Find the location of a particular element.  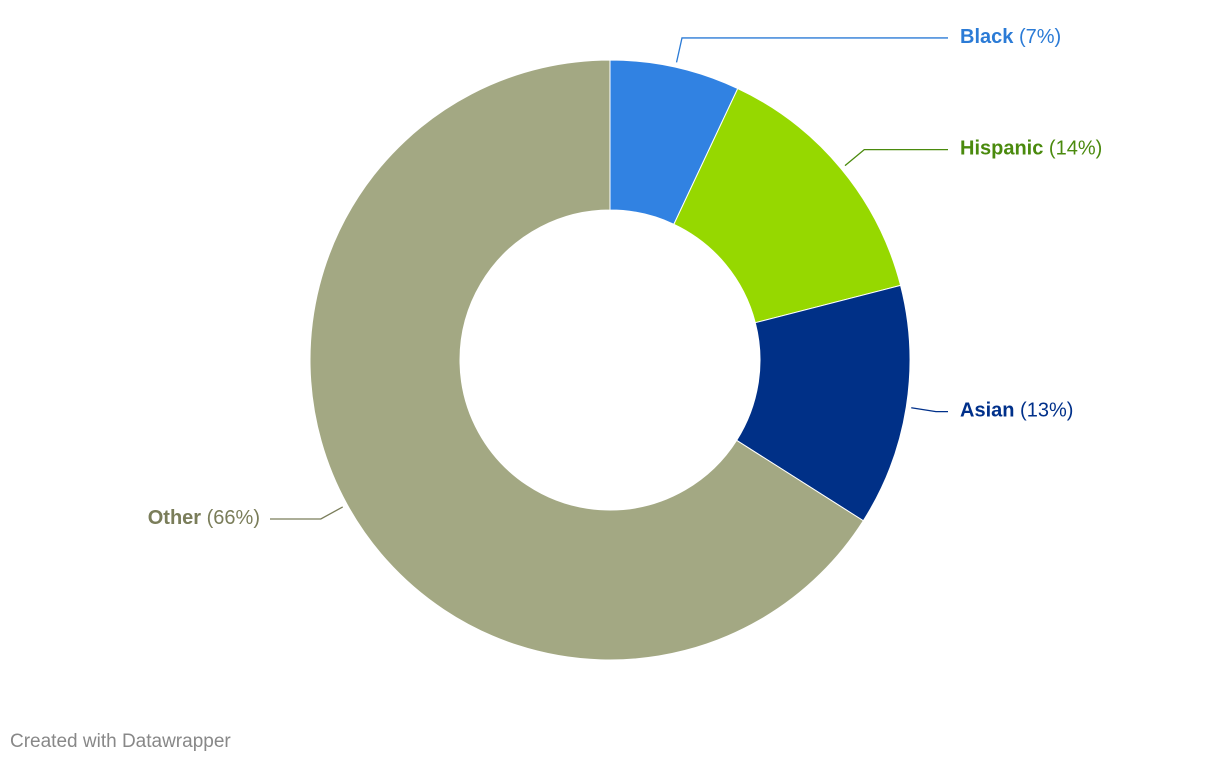

credit: Created with Datawrapper is located at coordinates (120, 741).